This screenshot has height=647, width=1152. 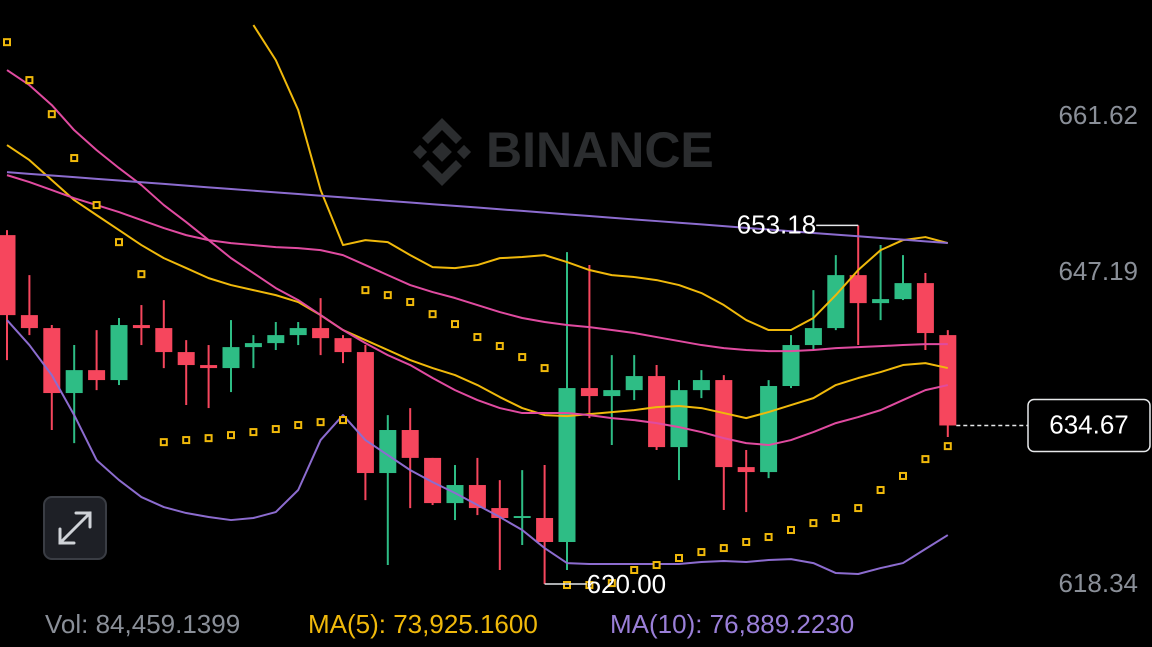 I want to click on y-axis: 661.62 647.19 618.34, so click(x=1098, y=349).